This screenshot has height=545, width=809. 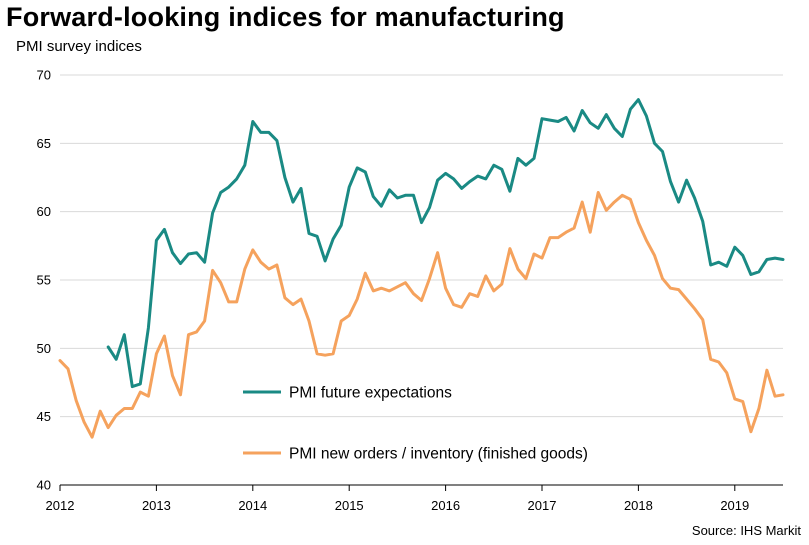 What do you see at coordinates (542, 505) in the screenshot?
I see `x-tick-label-2017: 2017` at bounding box center [542, 505].